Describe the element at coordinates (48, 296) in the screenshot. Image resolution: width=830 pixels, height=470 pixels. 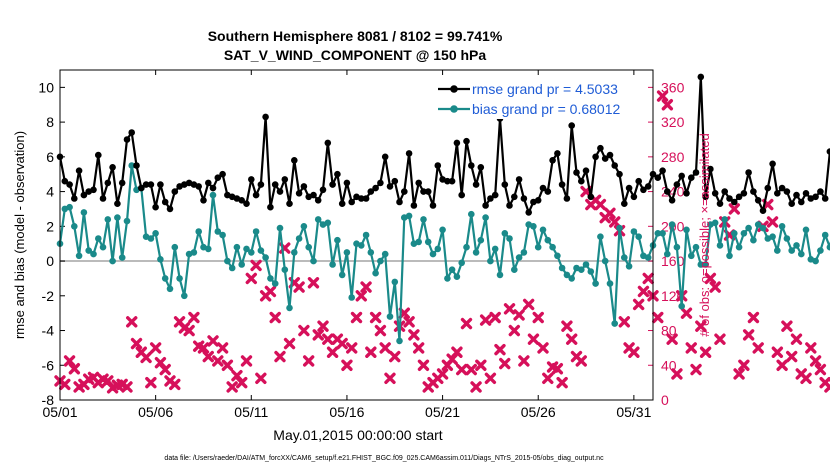
I see `y-left-tick-label: -2` at that location.